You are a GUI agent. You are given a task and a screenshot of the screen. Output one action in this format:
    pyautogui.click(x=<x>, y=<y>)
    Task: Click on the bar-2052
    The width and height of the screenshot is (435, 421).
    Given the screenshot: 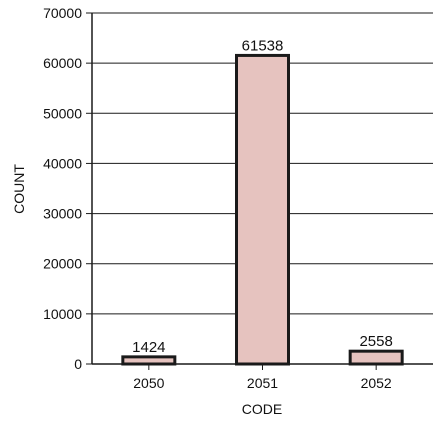 What is the action you would take?
    pyautogui.click(x=376, y=357)
    